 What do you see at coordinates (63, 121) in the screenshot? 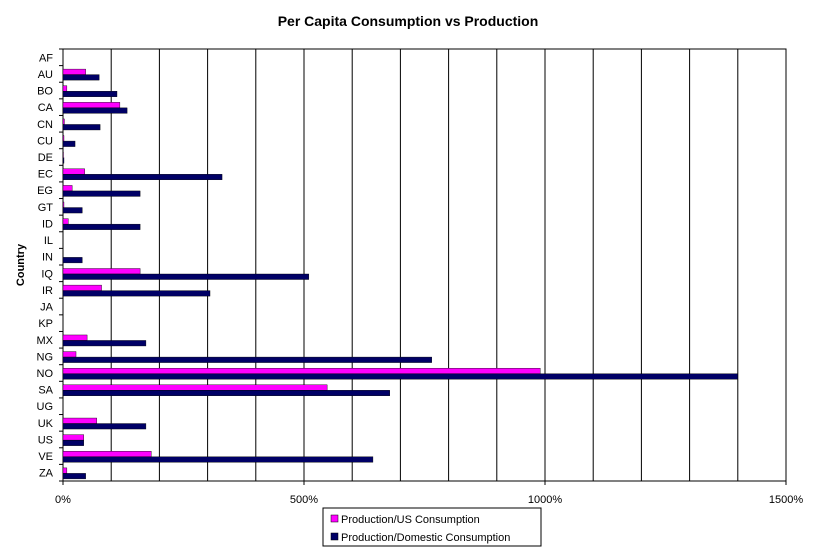
I see `bar-production-us-cn` at bounding box center [63, 121].